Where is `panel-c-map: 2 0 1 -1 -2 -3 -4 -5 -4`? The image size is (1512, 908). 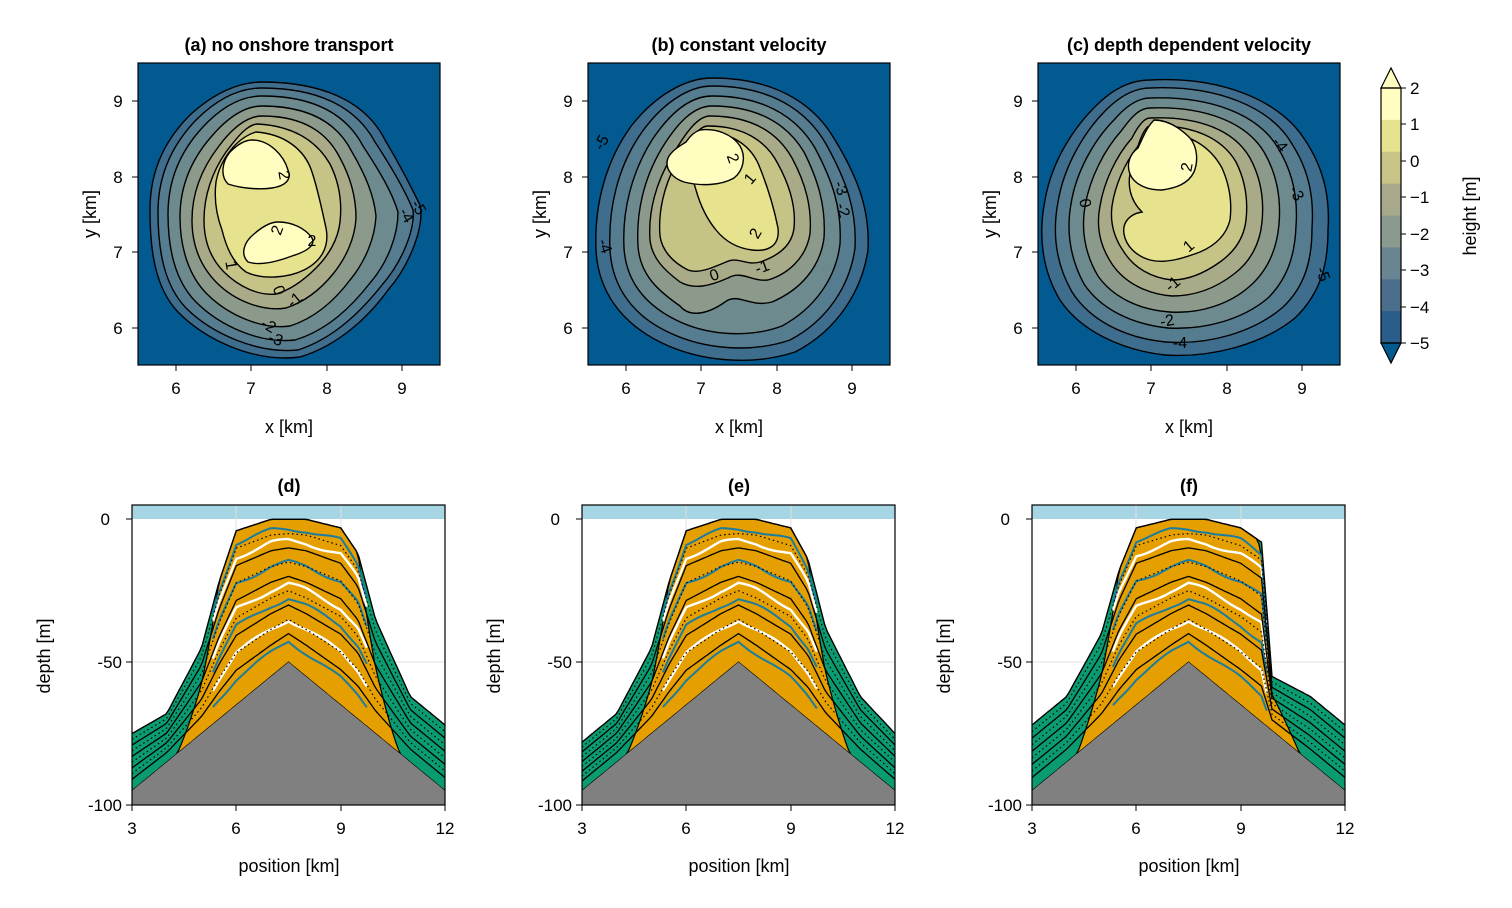 panel-c-map: 2 0 1 -1 -2 -3 -4 -5 -4 is located at coordinates (1189, 214).